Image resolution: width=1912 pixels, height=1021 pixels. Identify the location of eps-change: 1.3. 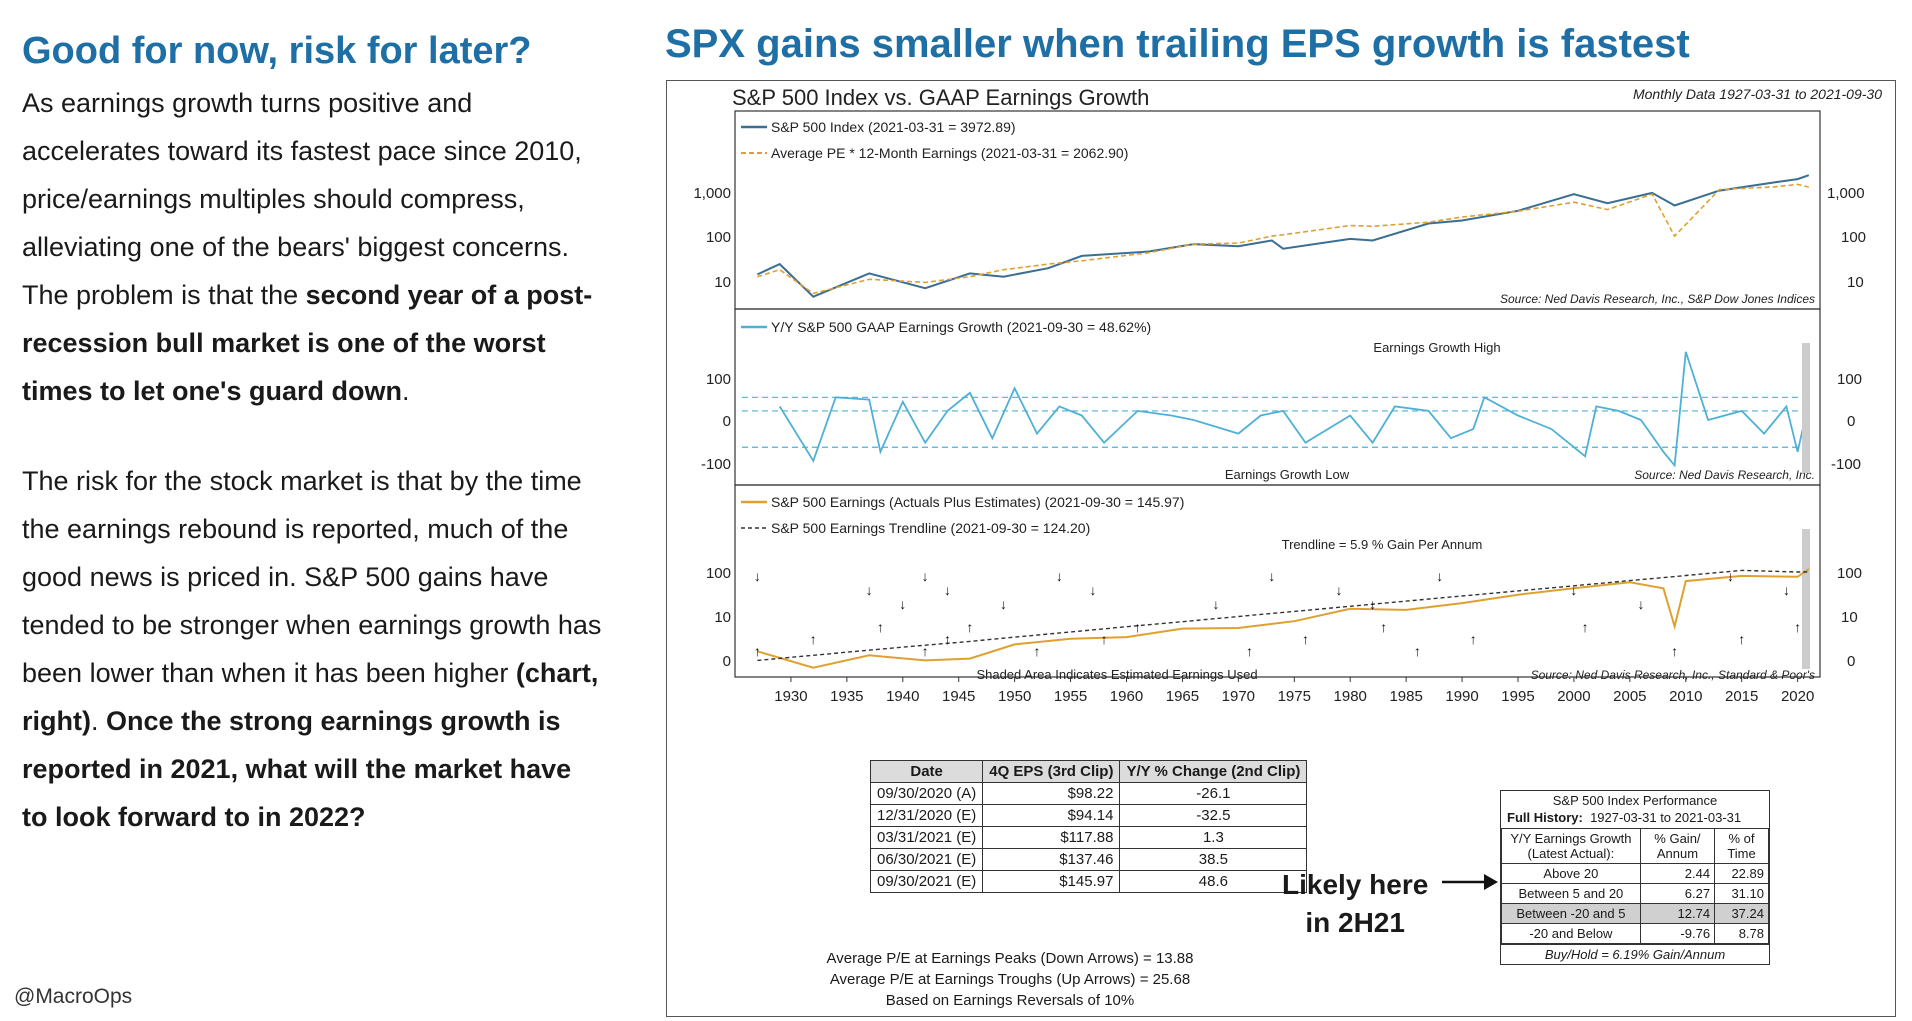
(1213, 837).